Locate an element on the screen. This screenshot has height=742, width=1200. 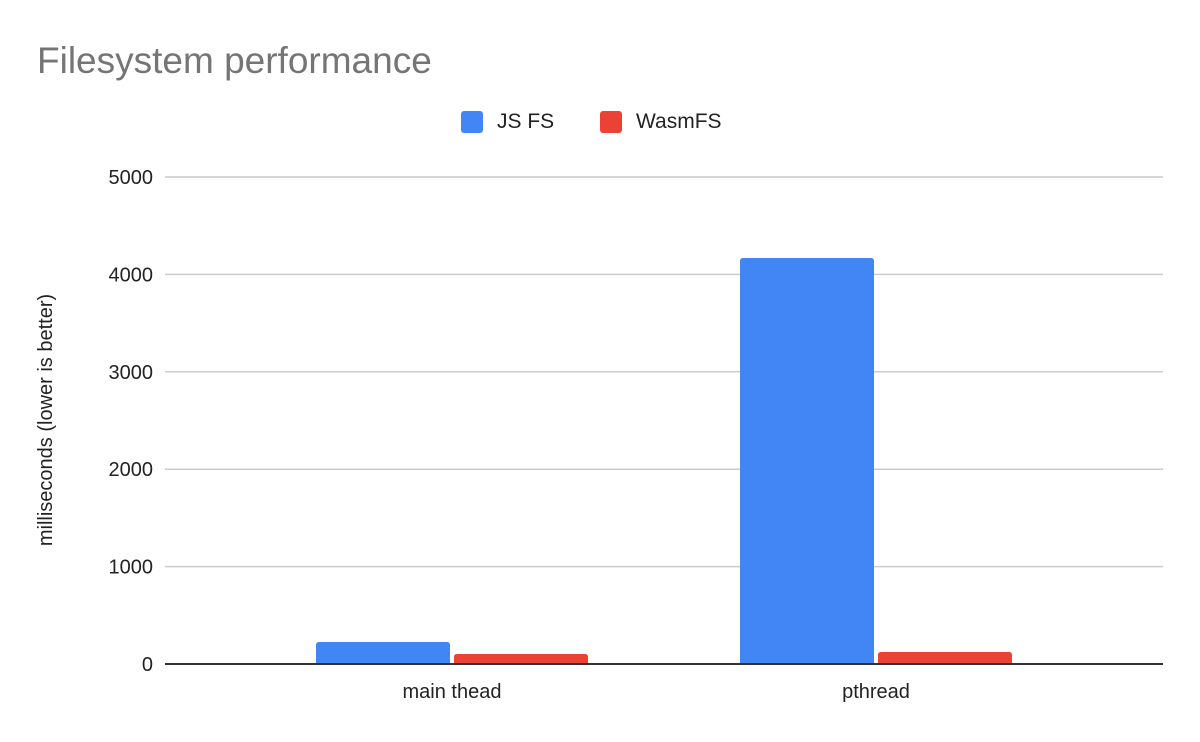
y-tick-label: 1000 is located at coordinates (131, 568).